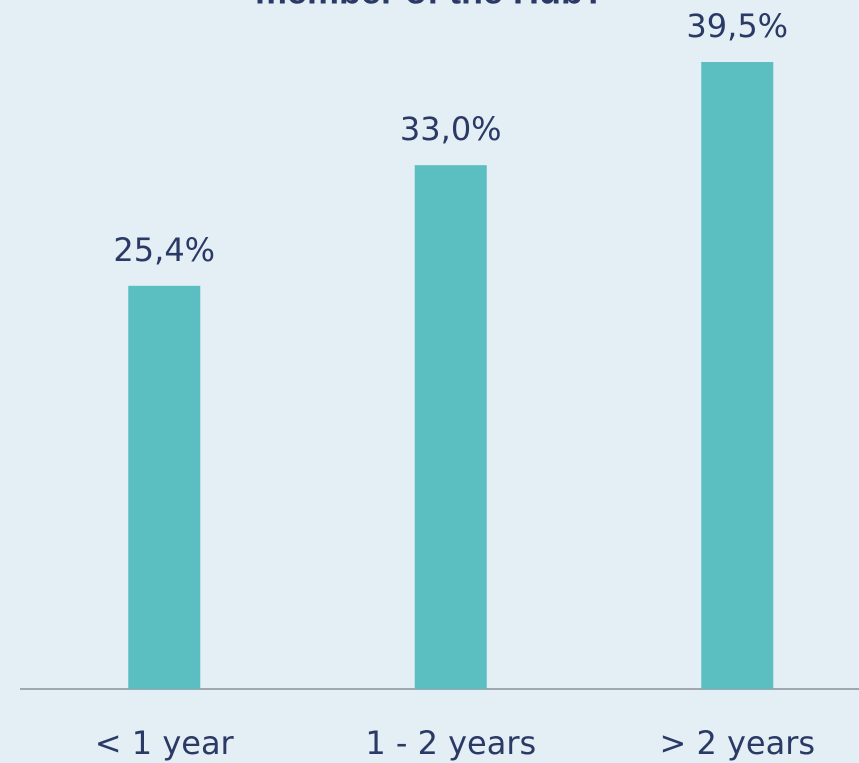 The image size is (859, 763). Describe the element at coordinates (450, 743) in the screenshot. I see `x-tick-label: 1 - 2 years` at that location.